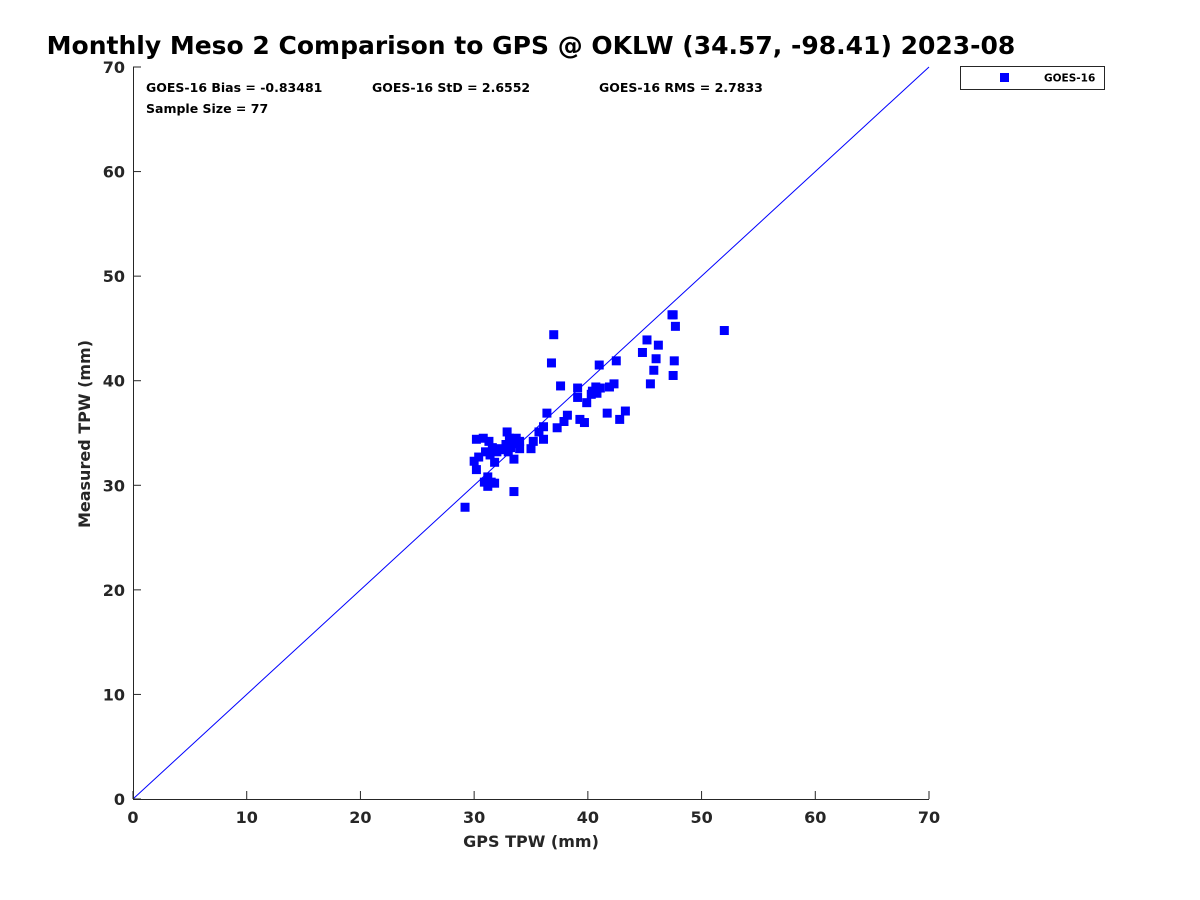  I want to click on x-tick-label: 60, so click(815, 817).